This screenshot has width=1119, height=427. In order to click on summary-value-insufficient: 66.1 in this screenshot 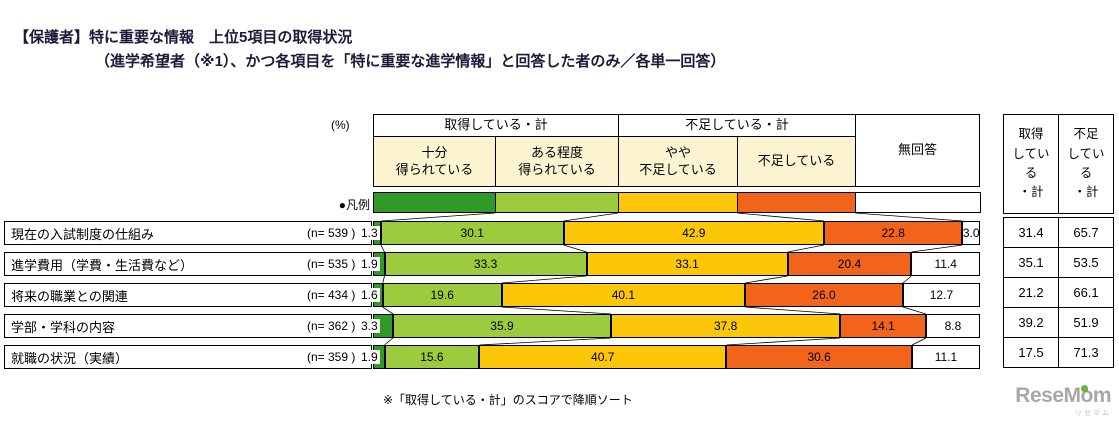, I will do `click(1086, 292)`.